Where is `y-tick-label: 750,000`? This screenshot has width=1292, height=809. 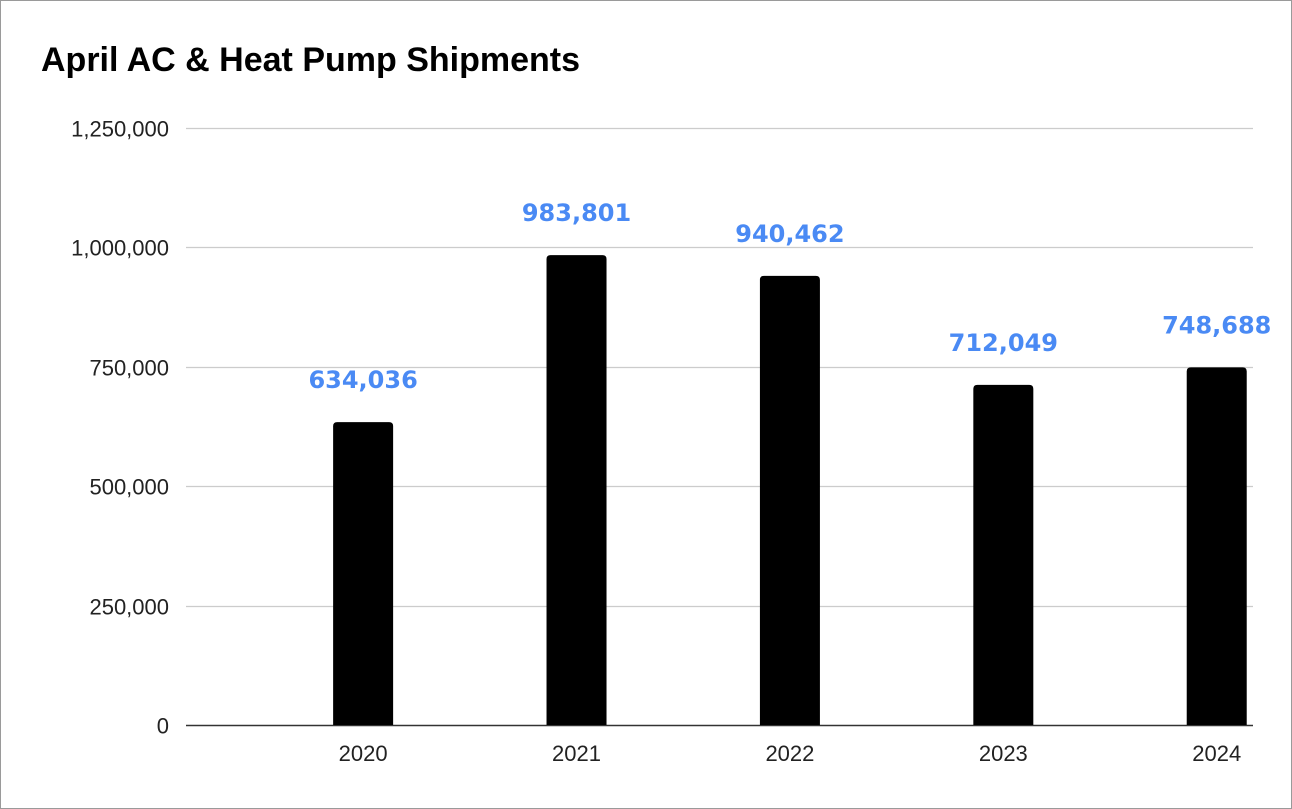
y-tick-label: 750,000 is located at coordinates (129, 368).